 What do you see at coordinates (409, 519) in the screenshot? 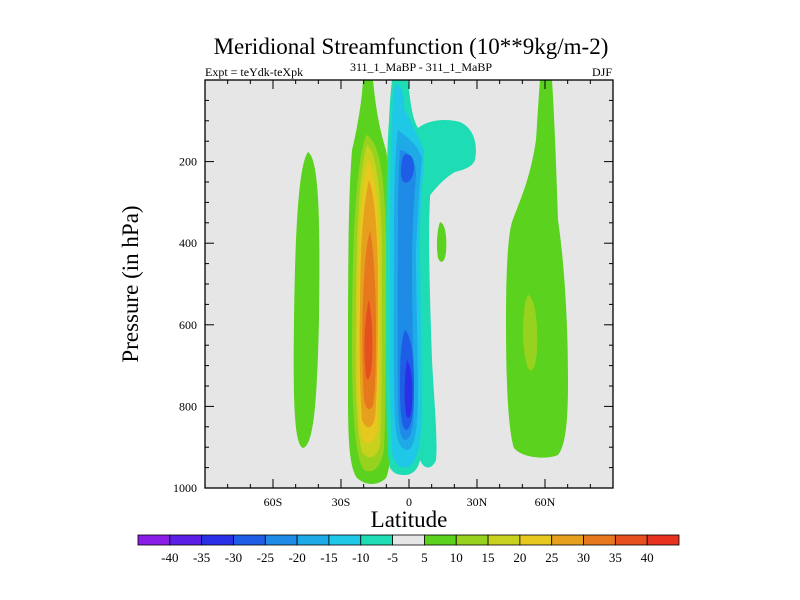
I see `x-axis-label: Latitude` at bounding box center [409, 519].